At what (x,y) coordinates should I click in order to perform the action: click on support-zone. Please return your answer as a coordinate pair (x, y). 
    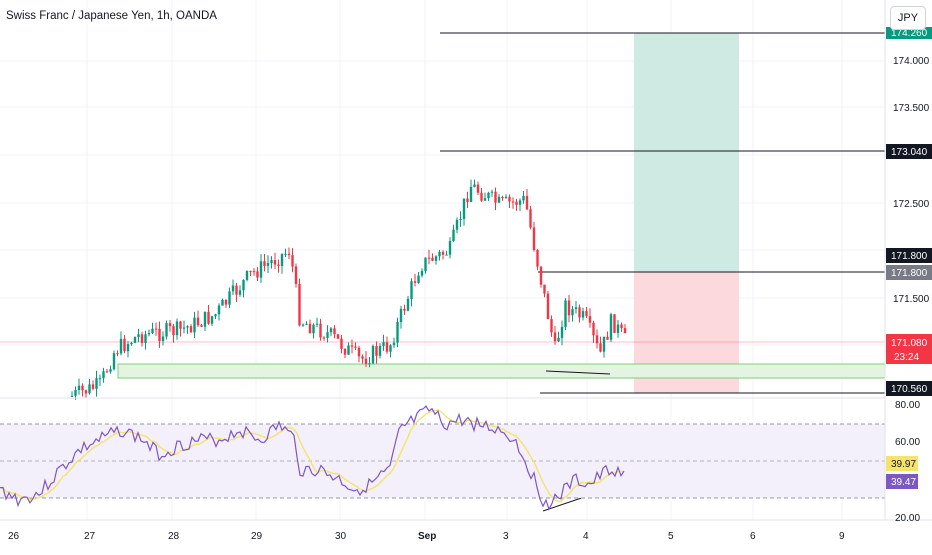
    Looking at the image, I should click on (501, 371).